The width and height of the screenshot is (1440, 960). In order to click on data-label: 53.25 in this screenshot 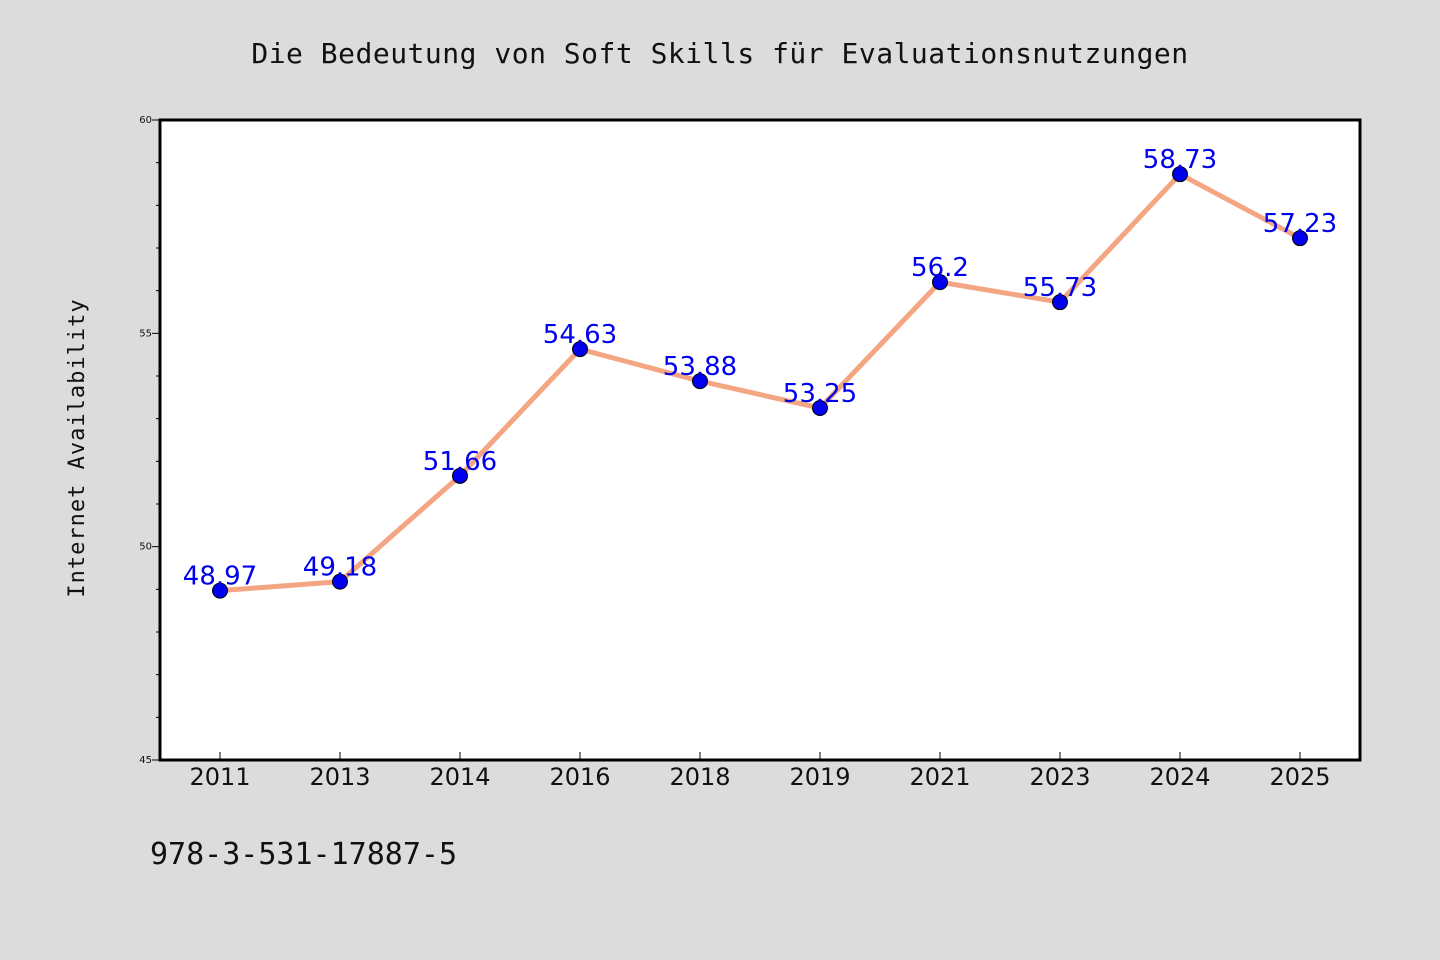, I will do `click(820, 394)`.